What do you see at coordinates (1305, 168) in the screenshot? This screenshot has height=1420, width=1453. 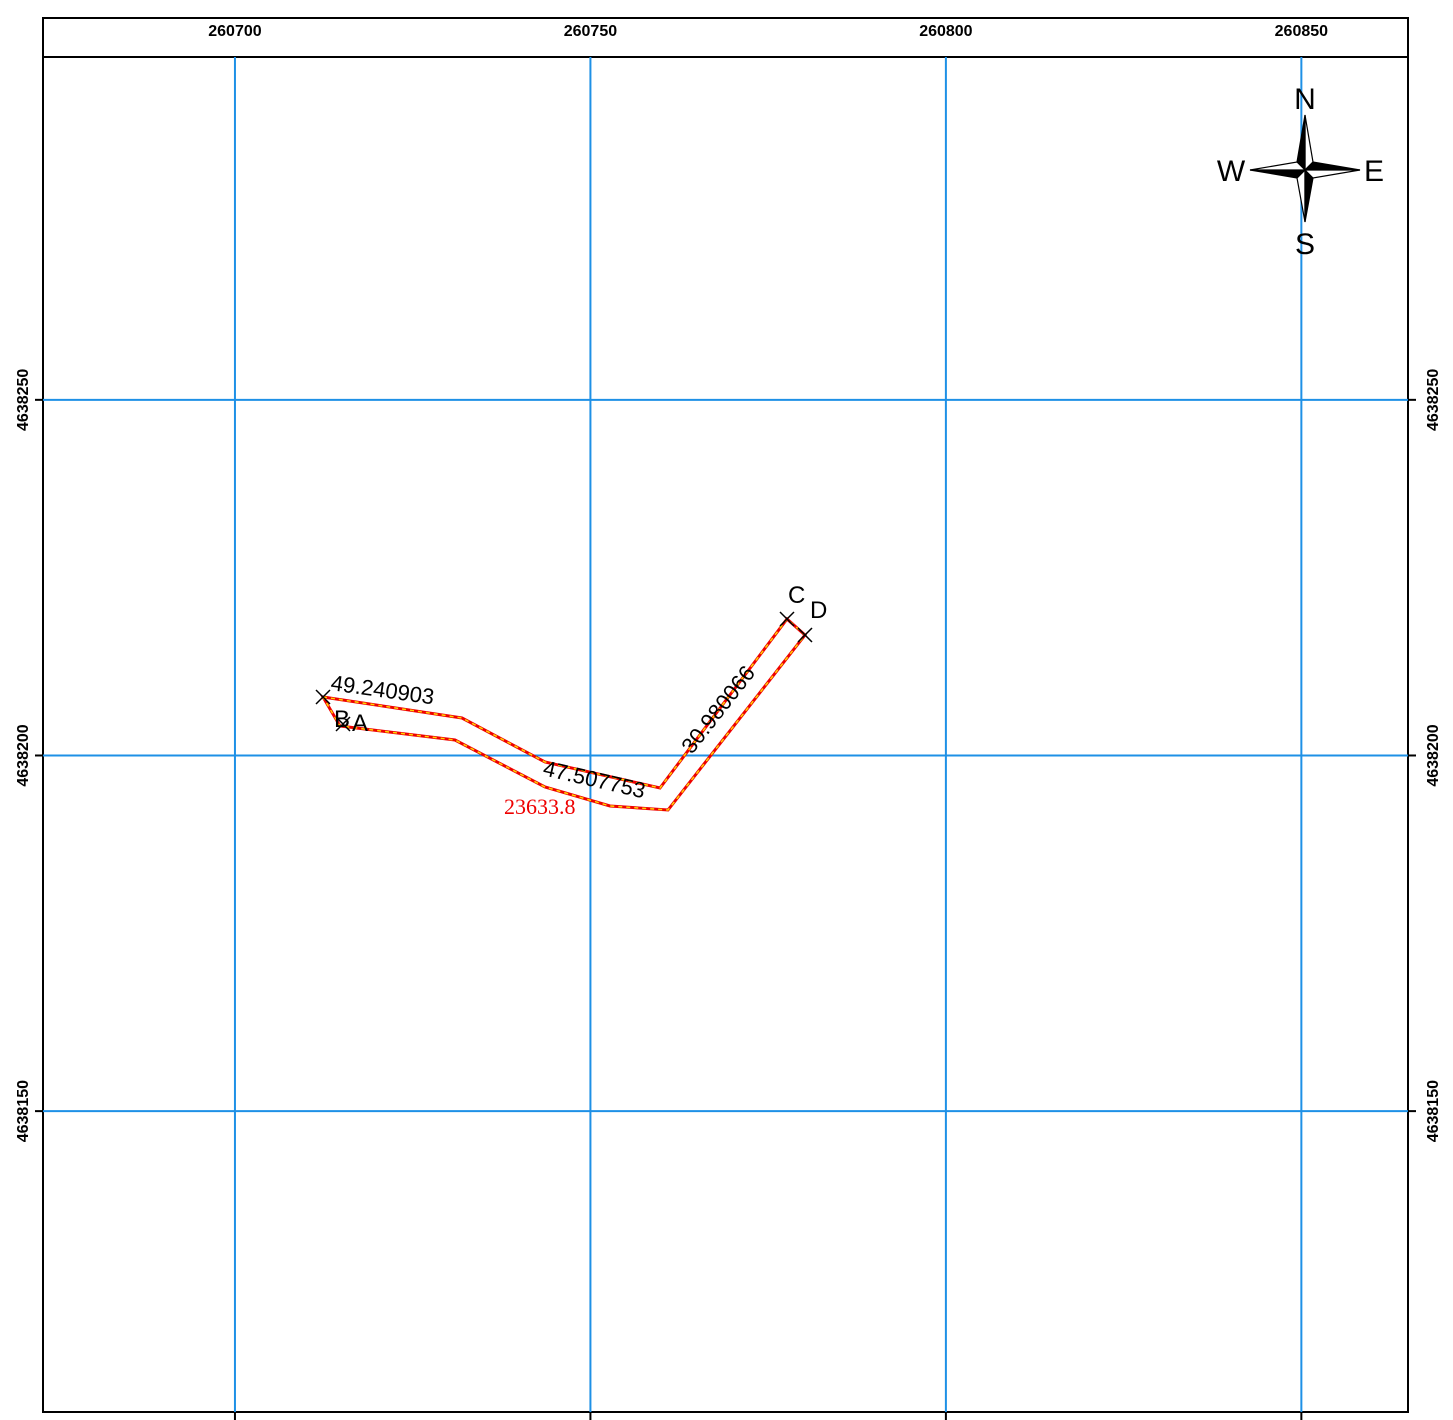 I see `compass` at bounding box center [1305, 168].